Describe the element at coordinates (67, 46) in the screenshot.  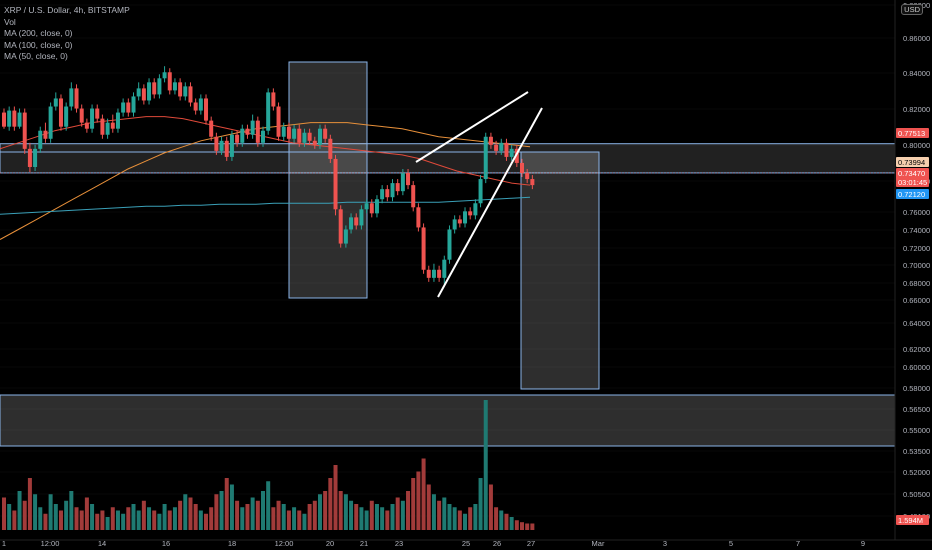
I see `legend-ma100: MA (100, close, 0)` at that location.